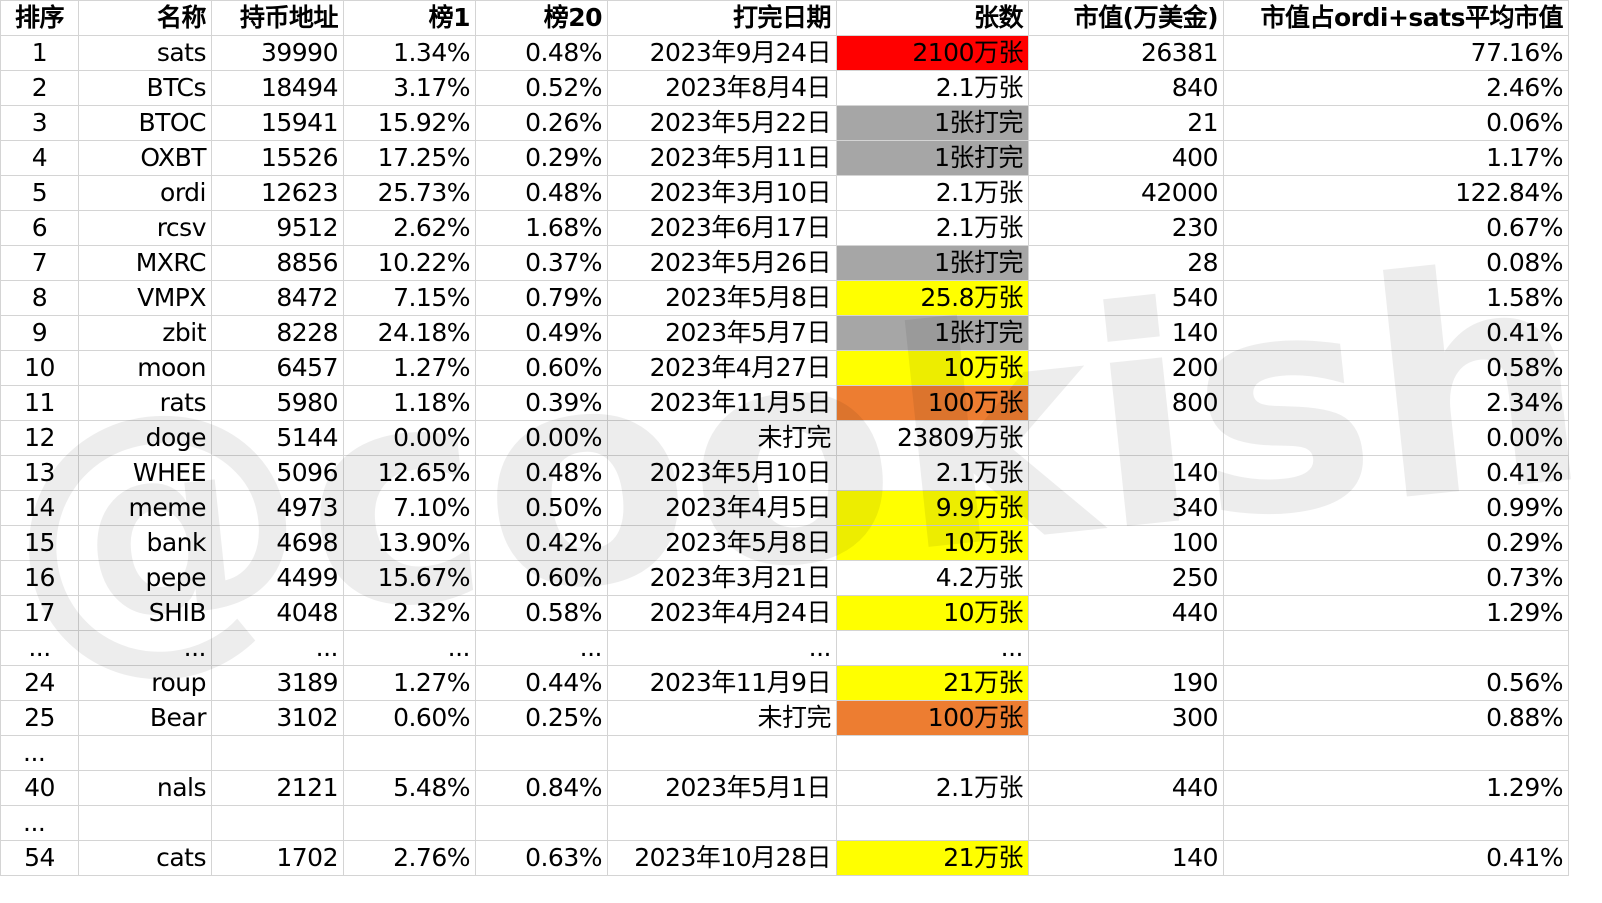 The height and width of the screenshot is (903, 1602). What do you see at coordinates (1126, 718) in the screenshot?
I see `market-cap-cell: 300` at bounding box center [1126, 718].